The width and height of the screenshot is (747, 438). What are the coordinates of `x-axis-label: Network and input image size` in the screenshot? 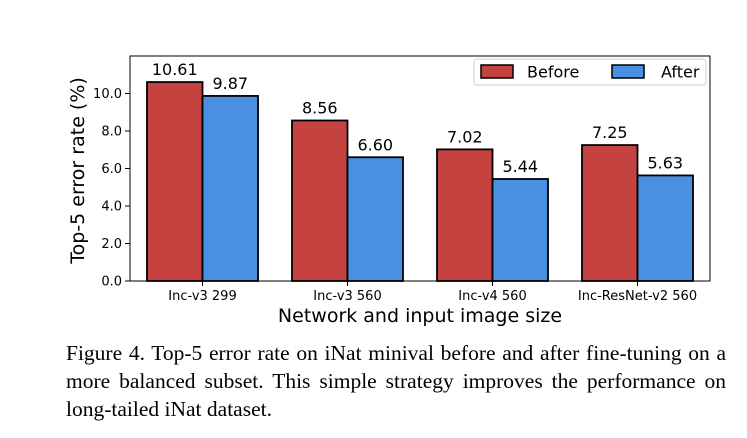 It's located at (420, 316).